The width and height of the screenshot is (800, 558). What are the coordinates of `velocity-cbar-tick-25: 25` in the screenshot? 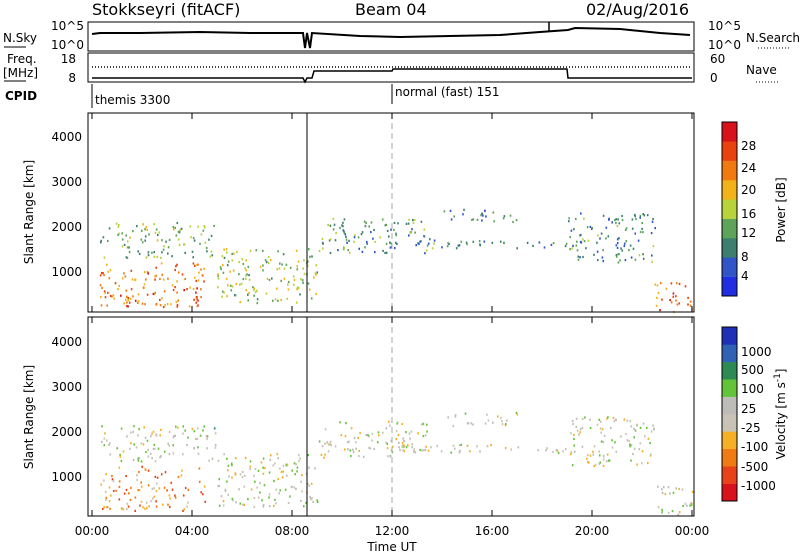 It's located at (748, 409).